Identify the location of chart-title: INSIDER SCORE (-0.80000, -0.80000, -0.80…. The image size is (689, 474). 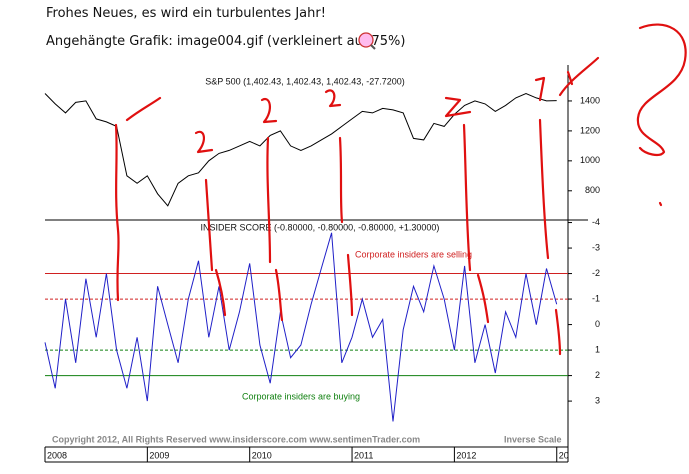
(320, 227).